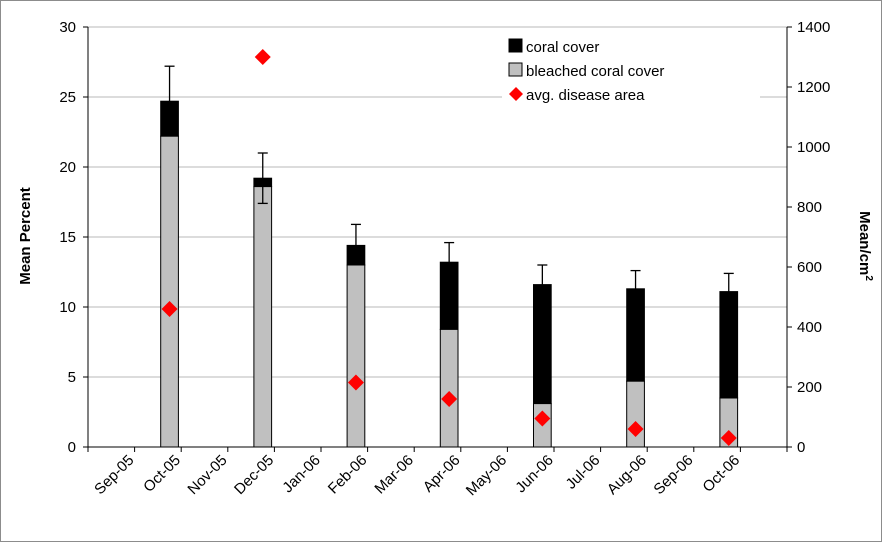 This screenshot has width=882, height=542. I want to click on right-tick-label: 1000, so click(813, 147).